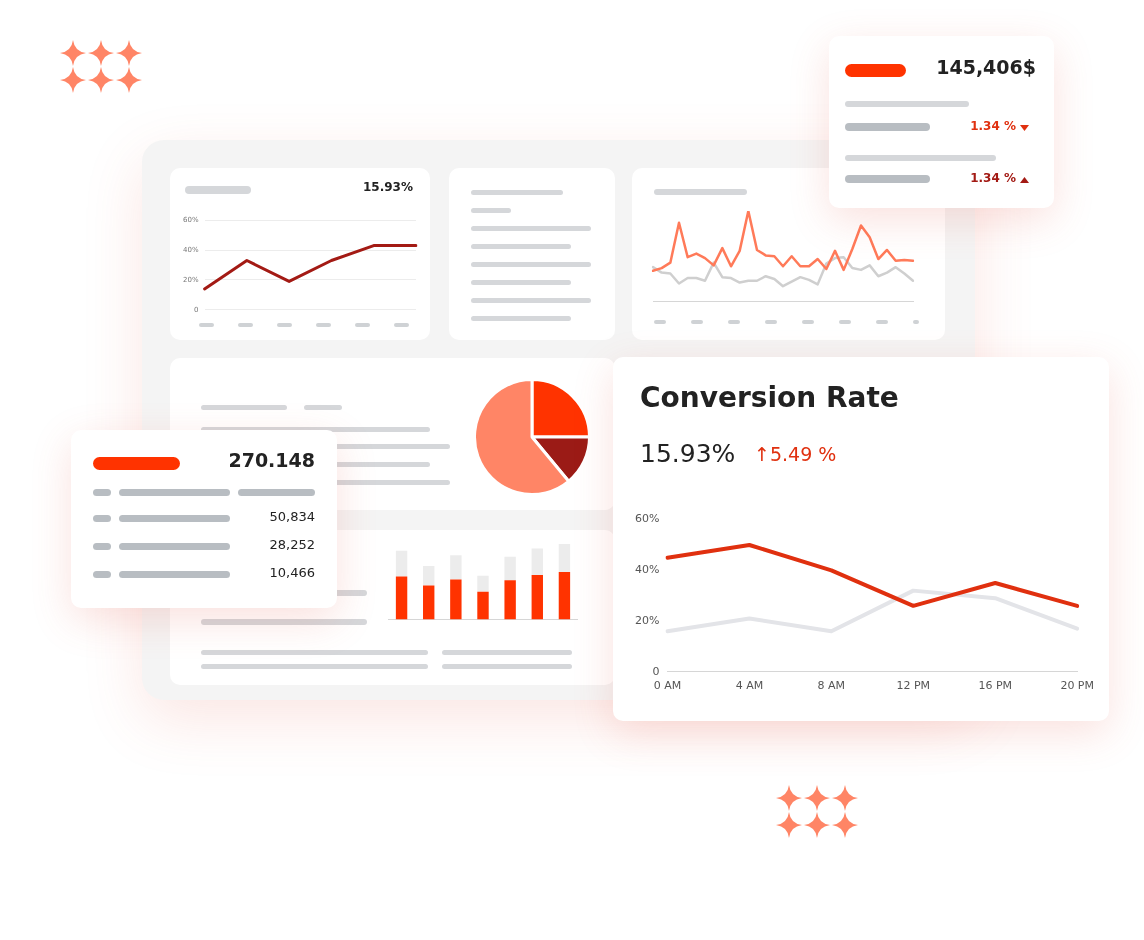 This screenshot has height=940, width=1144. What do you see at coordinates (667, 686) in the screenshot?
I see `x-tick-label: 0 AM` at bounding box center [667, 686].